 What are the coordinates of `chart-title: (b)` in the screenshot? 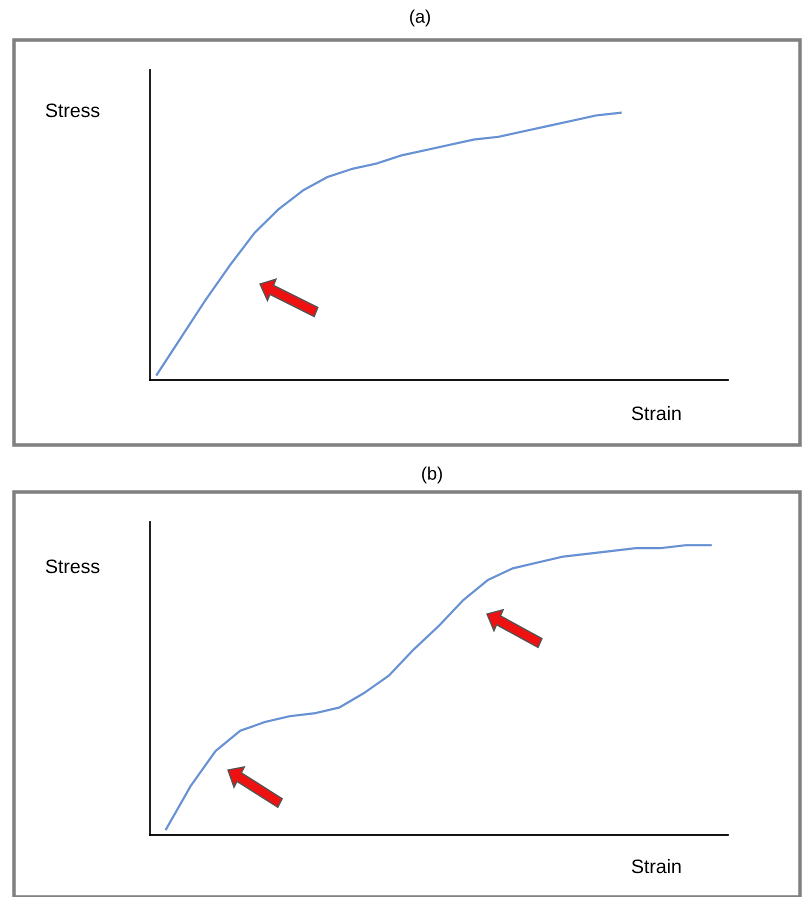 It's located at (432, 475).